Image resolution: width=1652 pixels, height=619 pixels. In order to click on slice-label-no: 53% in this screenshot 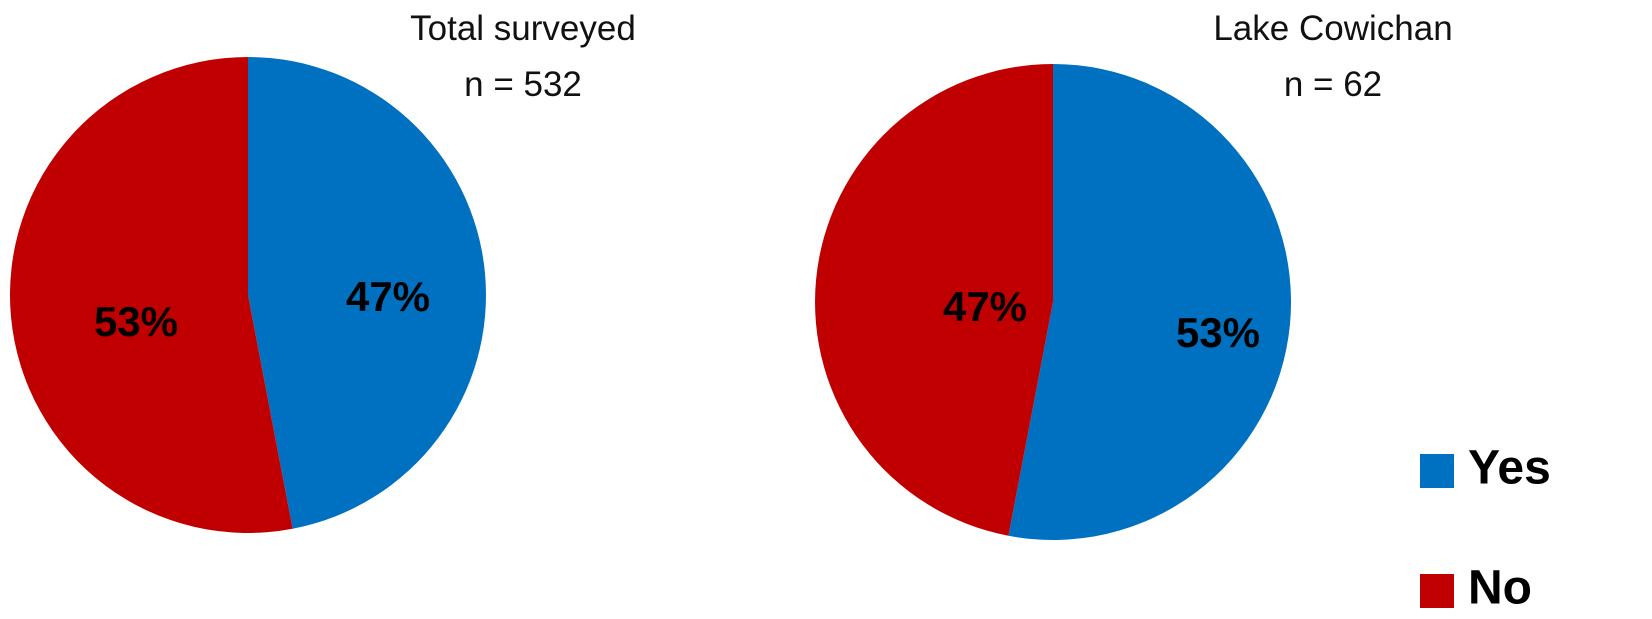, I will do `click(136, 321)`.